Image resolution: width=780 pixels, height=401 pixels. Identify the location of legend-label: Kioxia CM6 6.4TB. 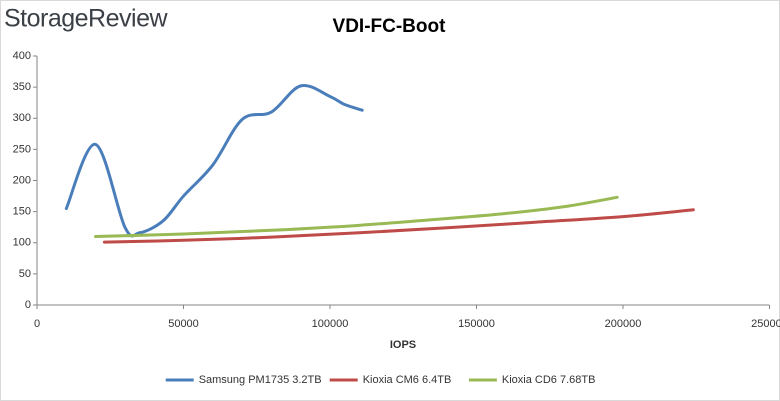
(407, 380).